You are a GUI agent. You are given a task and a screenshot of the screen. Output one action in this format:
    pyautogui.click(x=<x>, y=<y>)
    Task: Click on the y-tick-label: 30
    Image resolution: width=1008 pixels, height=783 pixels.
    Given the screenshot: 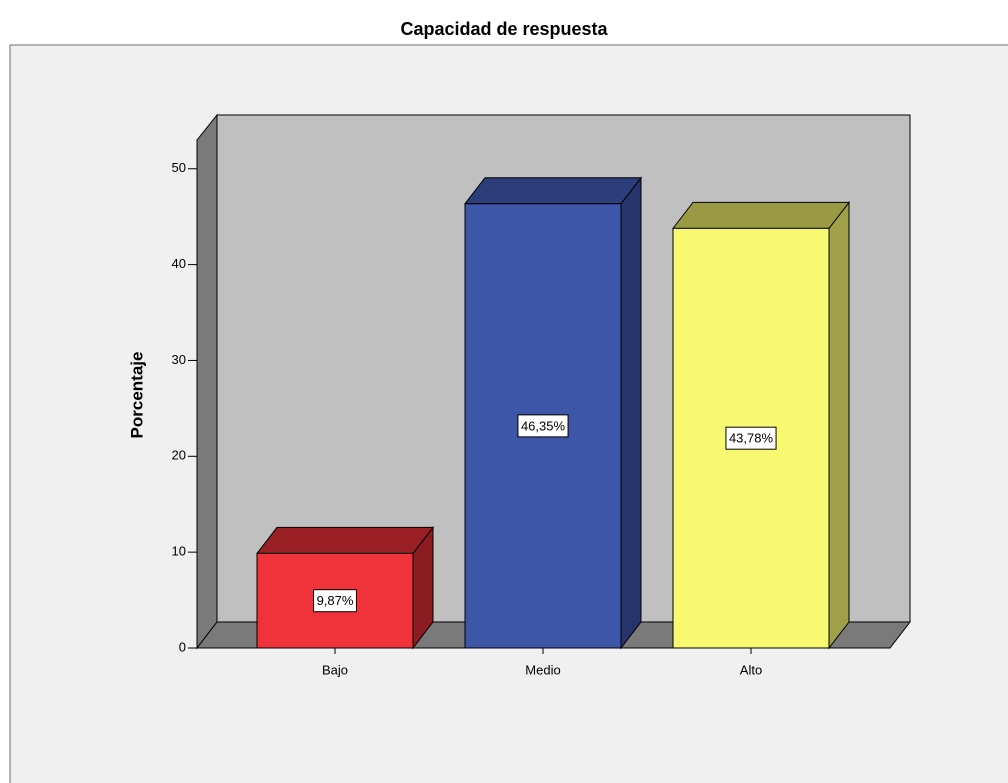 What is the action you would take?
    pyautogui.click(x=179, y=359)
    